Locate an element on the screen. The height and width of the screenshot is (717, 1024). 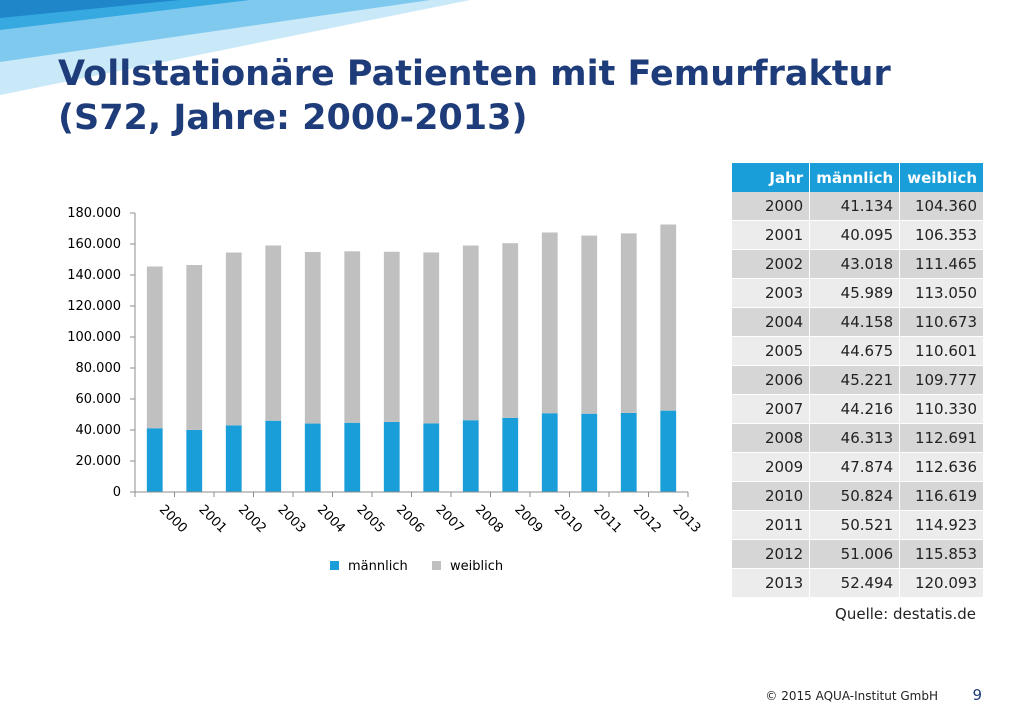
cell-year: 2009 is located at coordinates (771, 467).